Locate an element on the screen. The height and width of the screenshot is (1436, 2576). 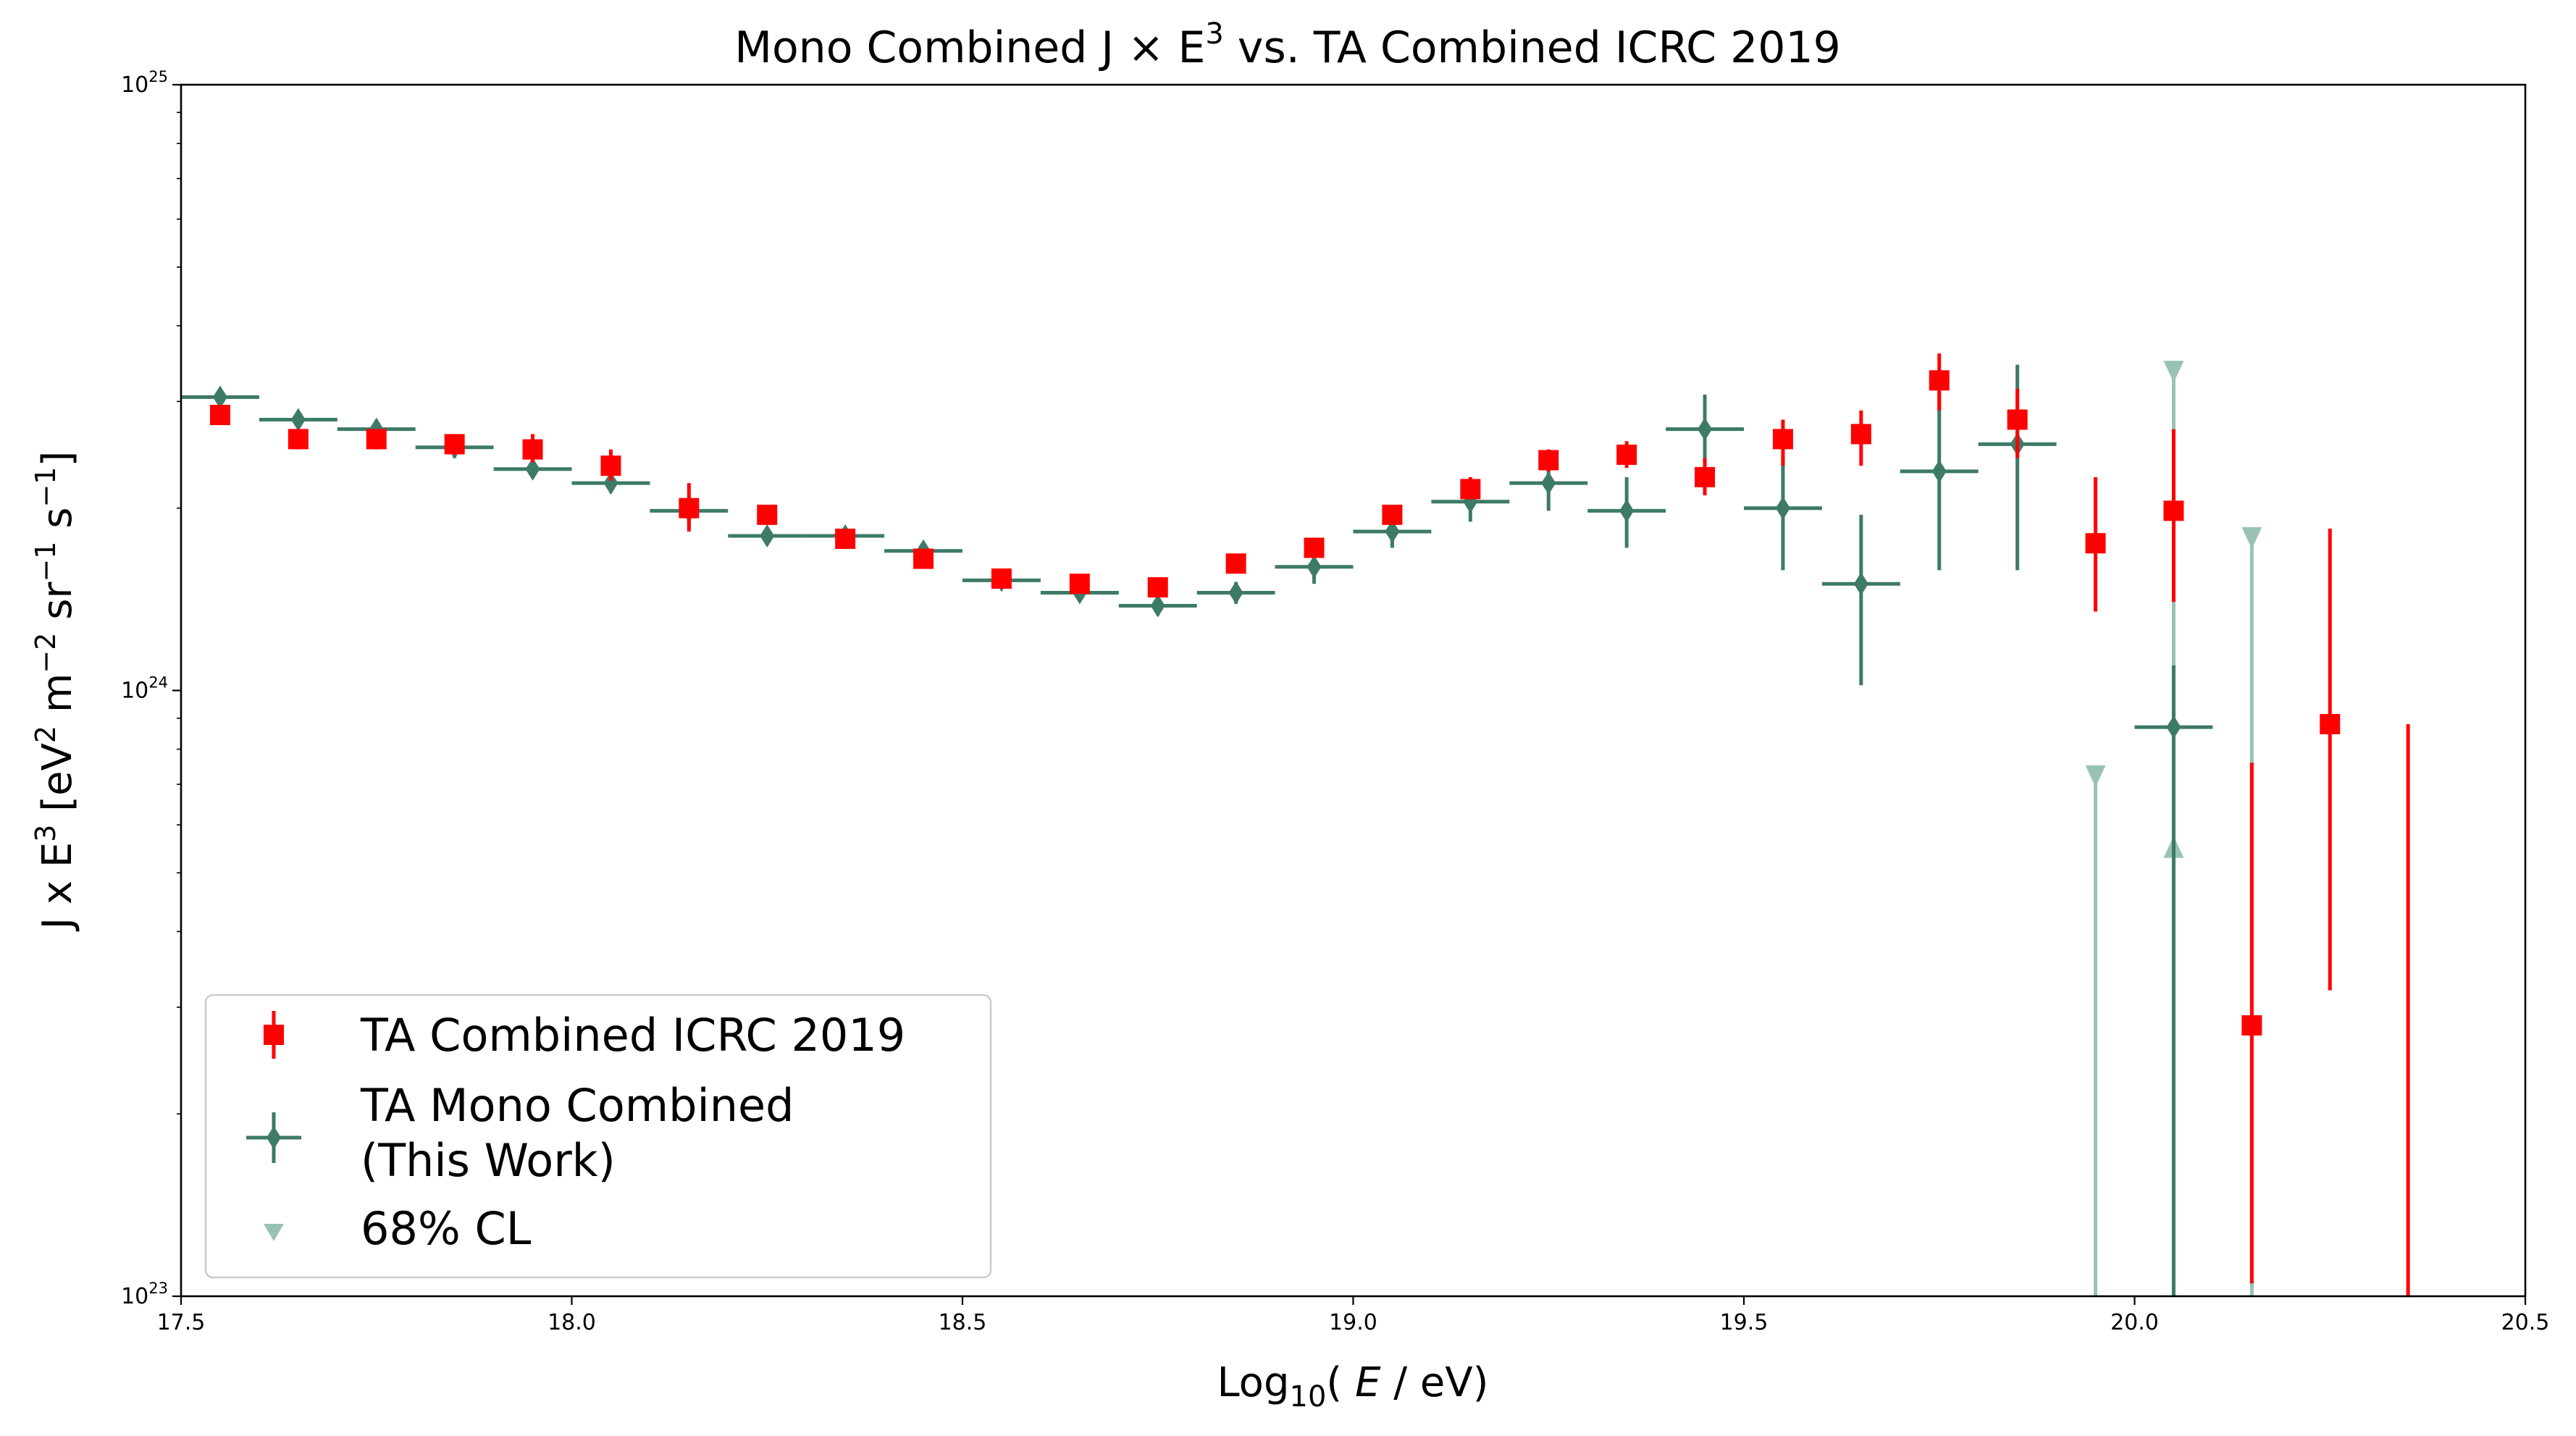
y-tick-label: 1025 is located at coordinates (144, 83).